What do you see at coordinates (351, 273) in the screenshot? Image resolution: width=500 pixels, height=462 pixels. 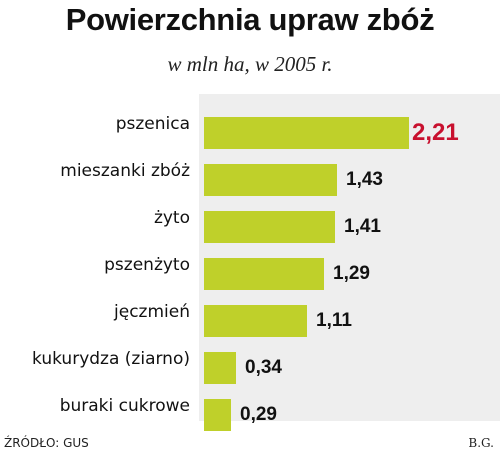 I see `value-label: 1,29` at bounding box center [351, 273].